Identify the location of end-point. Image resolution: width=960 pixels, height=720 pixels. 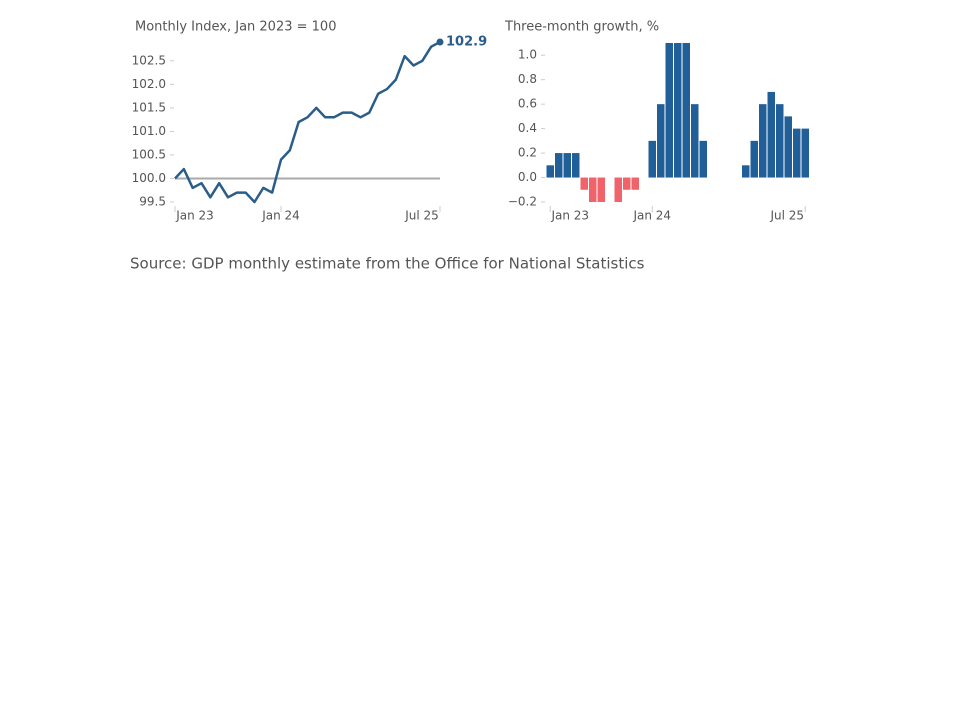
(440, 42).